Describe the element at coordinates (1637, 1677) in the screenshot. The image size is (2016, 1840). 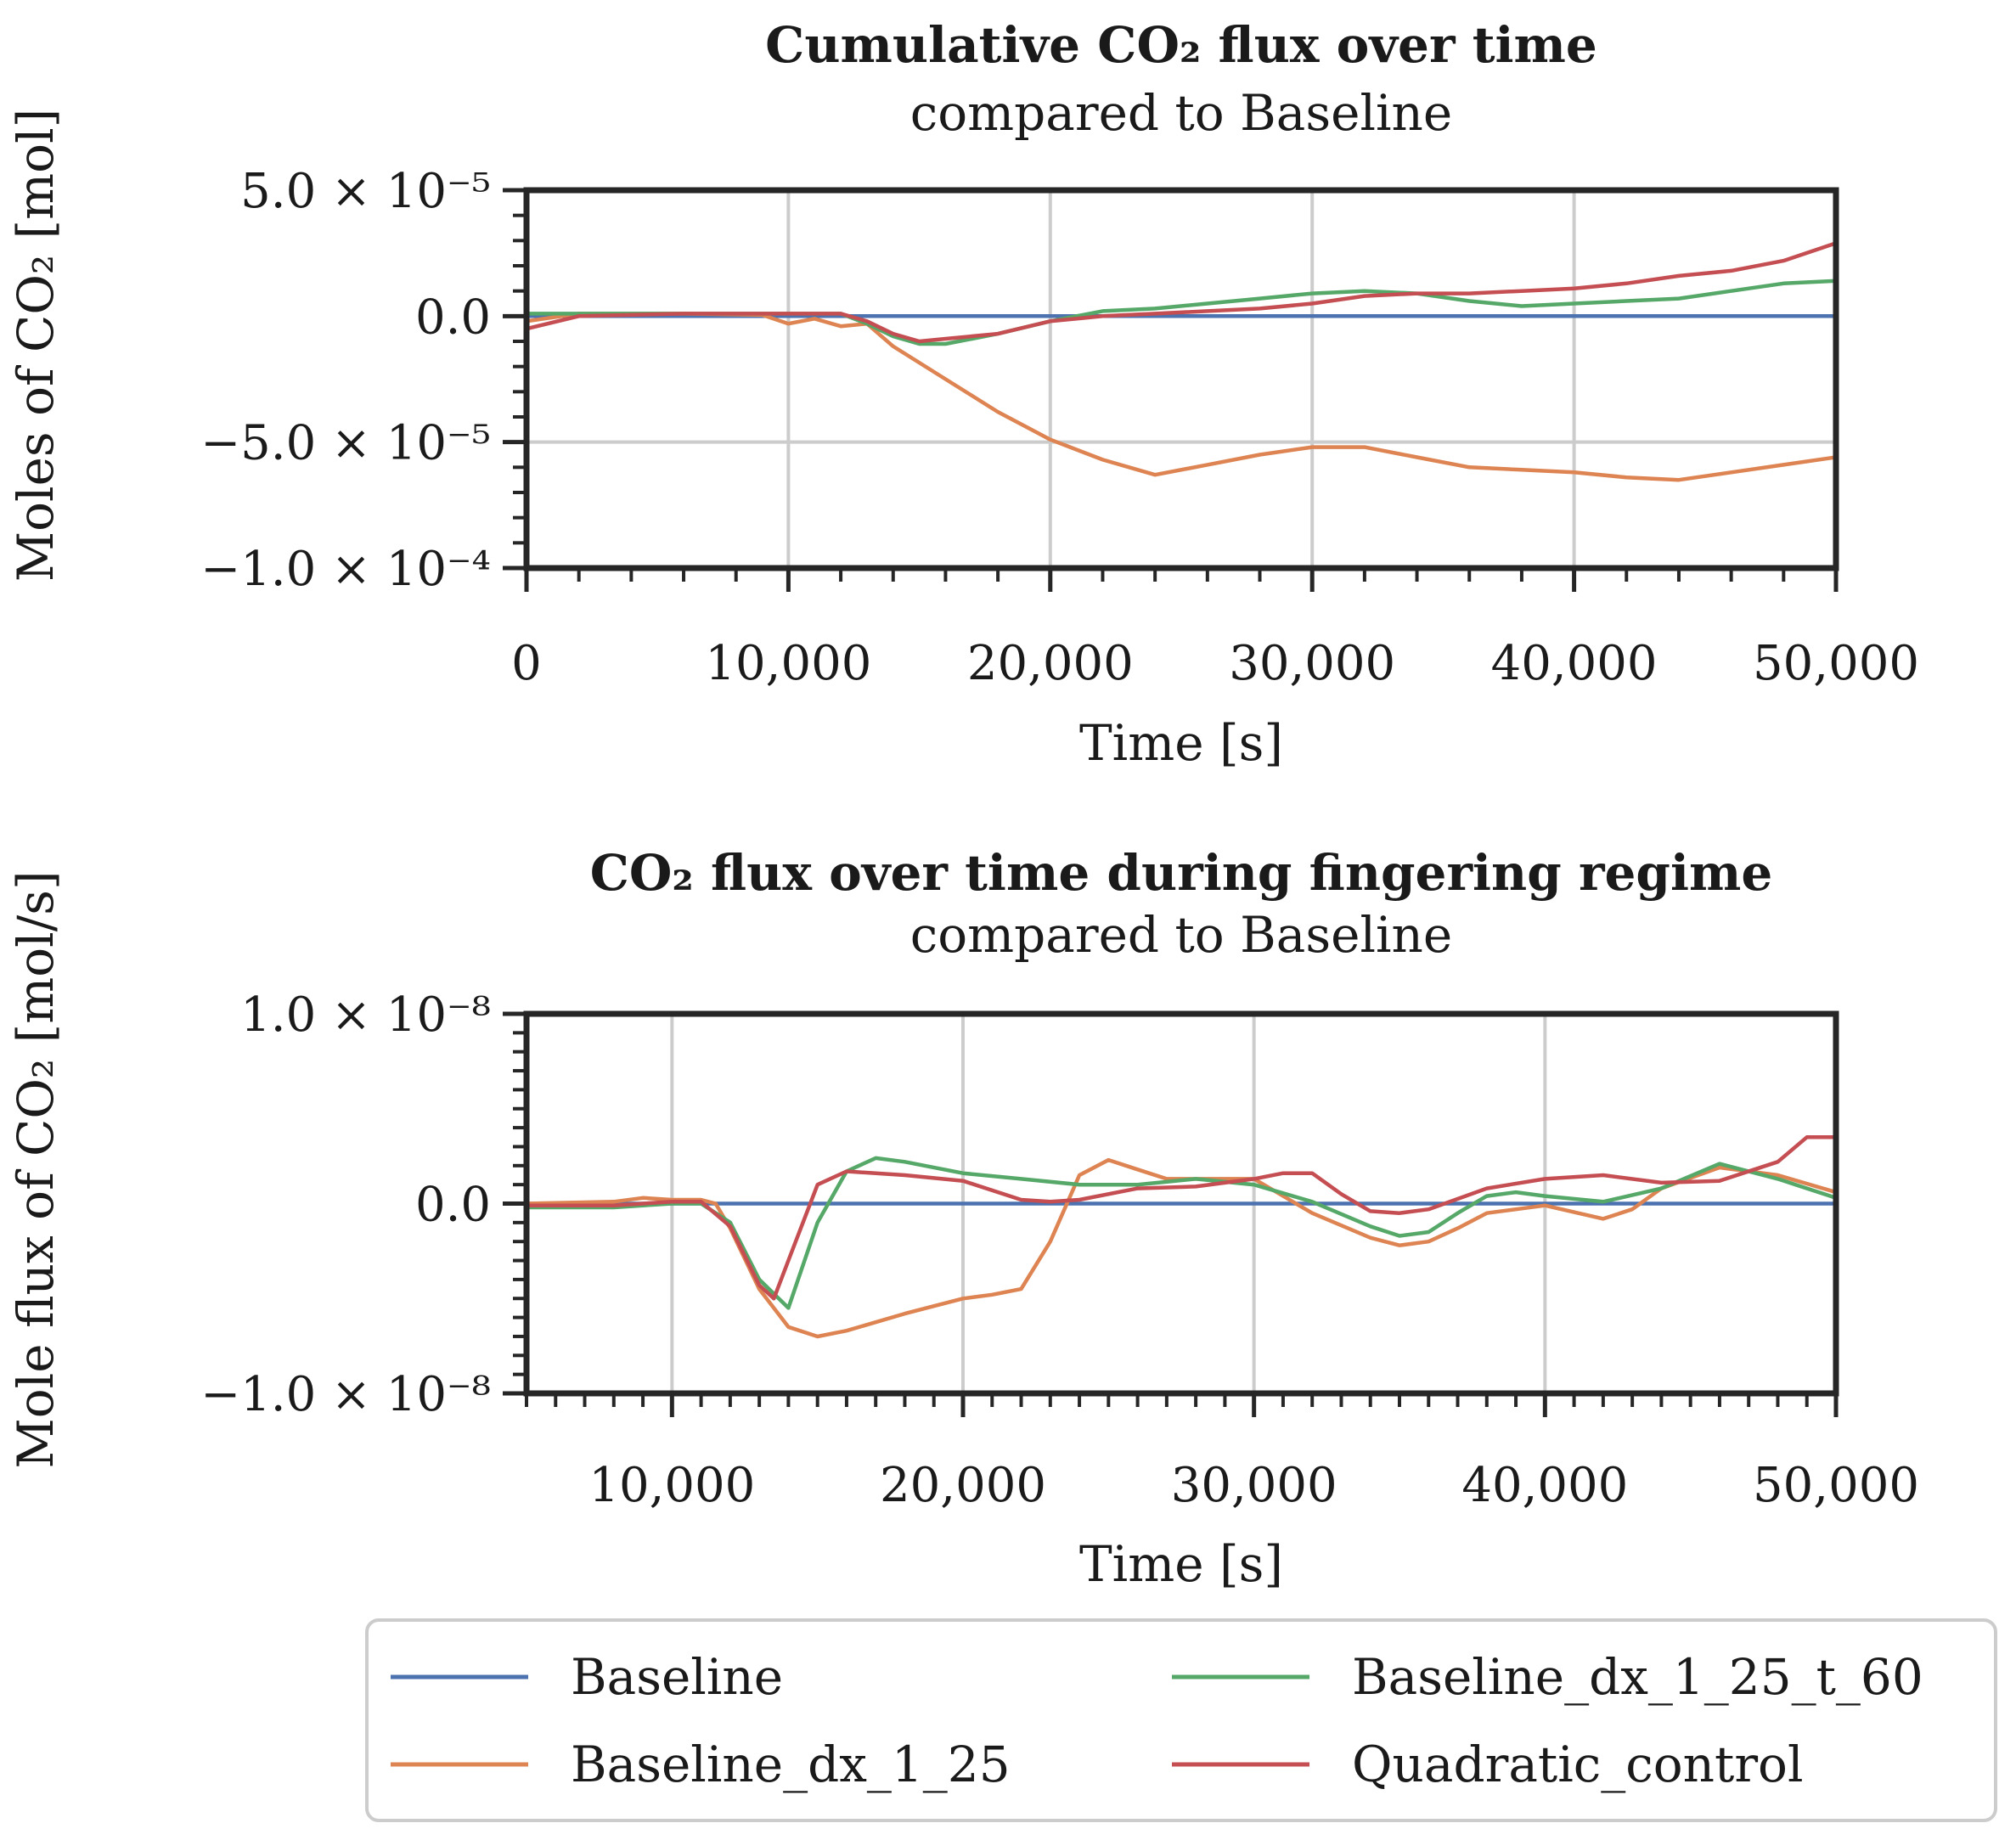
I see `legend-label: Baseline_dx_1_25_t_60` at that location.